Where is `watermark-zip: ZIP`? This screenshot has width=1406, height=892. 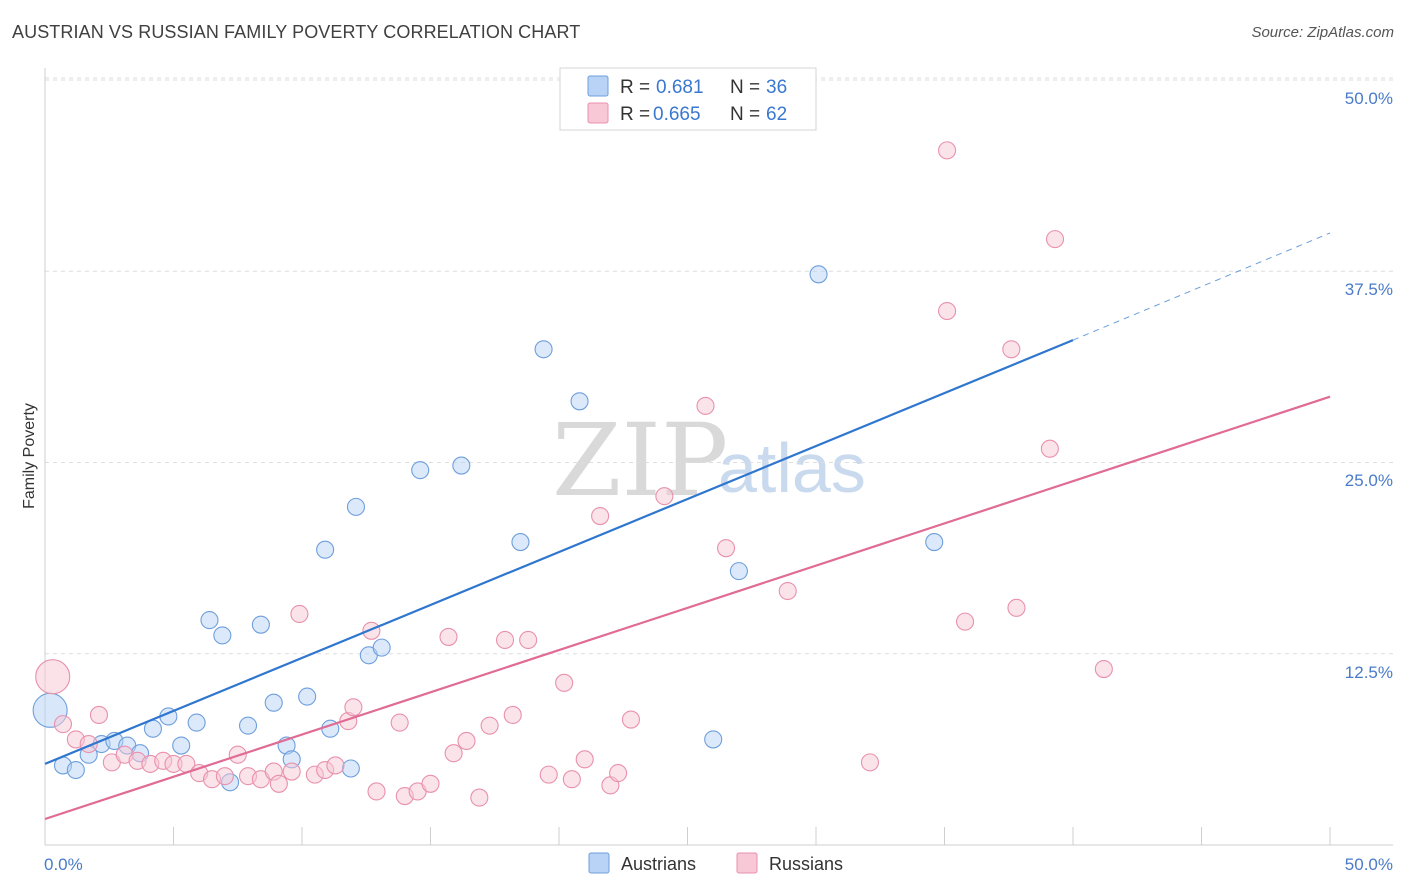 watermark-zip: ZIP is located at coordinates (640, 460).